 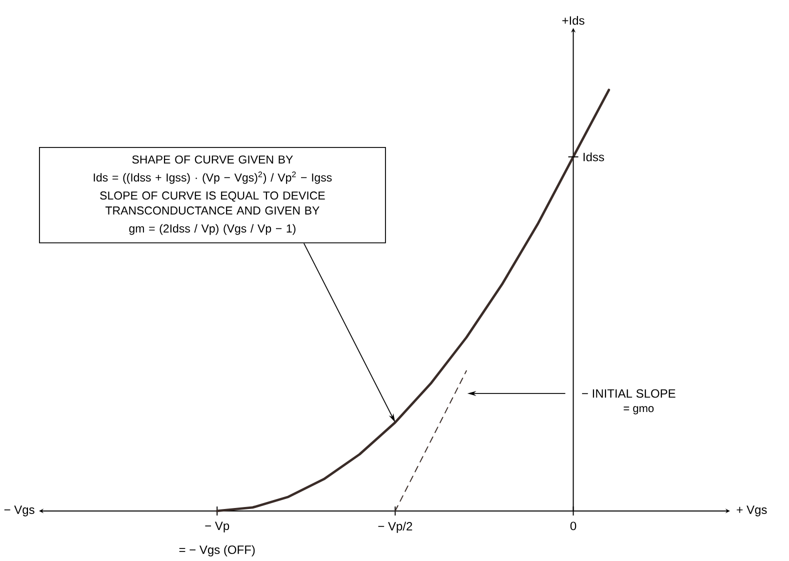 What do you see at coordinates (751, 511) in the screenshot?
I see `x-axis-title: + Vgs` at bounding box center [751, 511].